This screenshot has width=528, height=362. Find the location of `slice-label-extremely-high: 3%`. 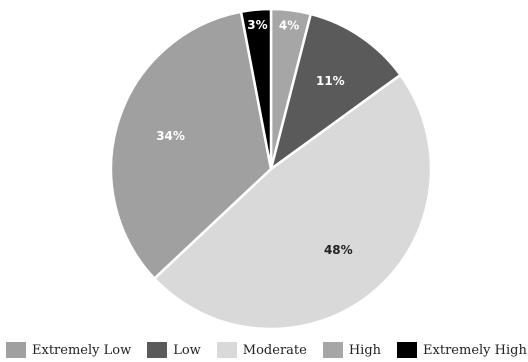

slice-label-extremely-high: 3% is located at coordinates (257, 25).